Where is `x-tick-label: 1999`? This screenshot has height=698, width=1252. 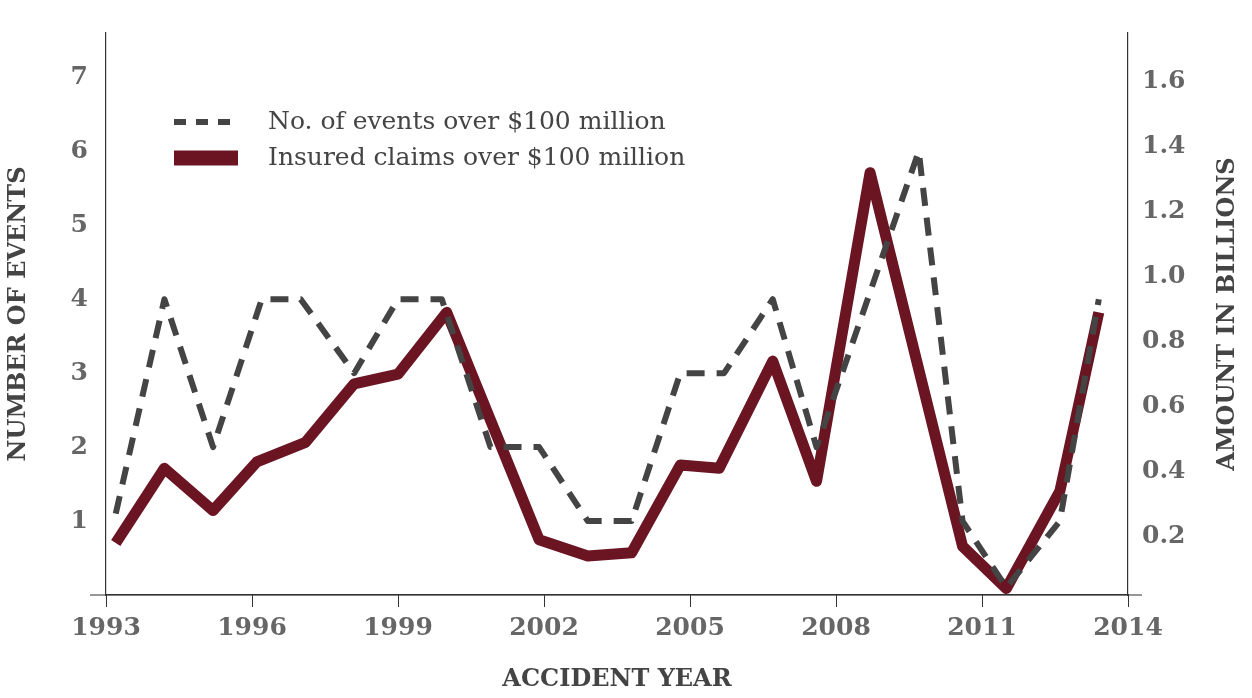
x-tick-label: 1999 is located at coordinates (398, 626).